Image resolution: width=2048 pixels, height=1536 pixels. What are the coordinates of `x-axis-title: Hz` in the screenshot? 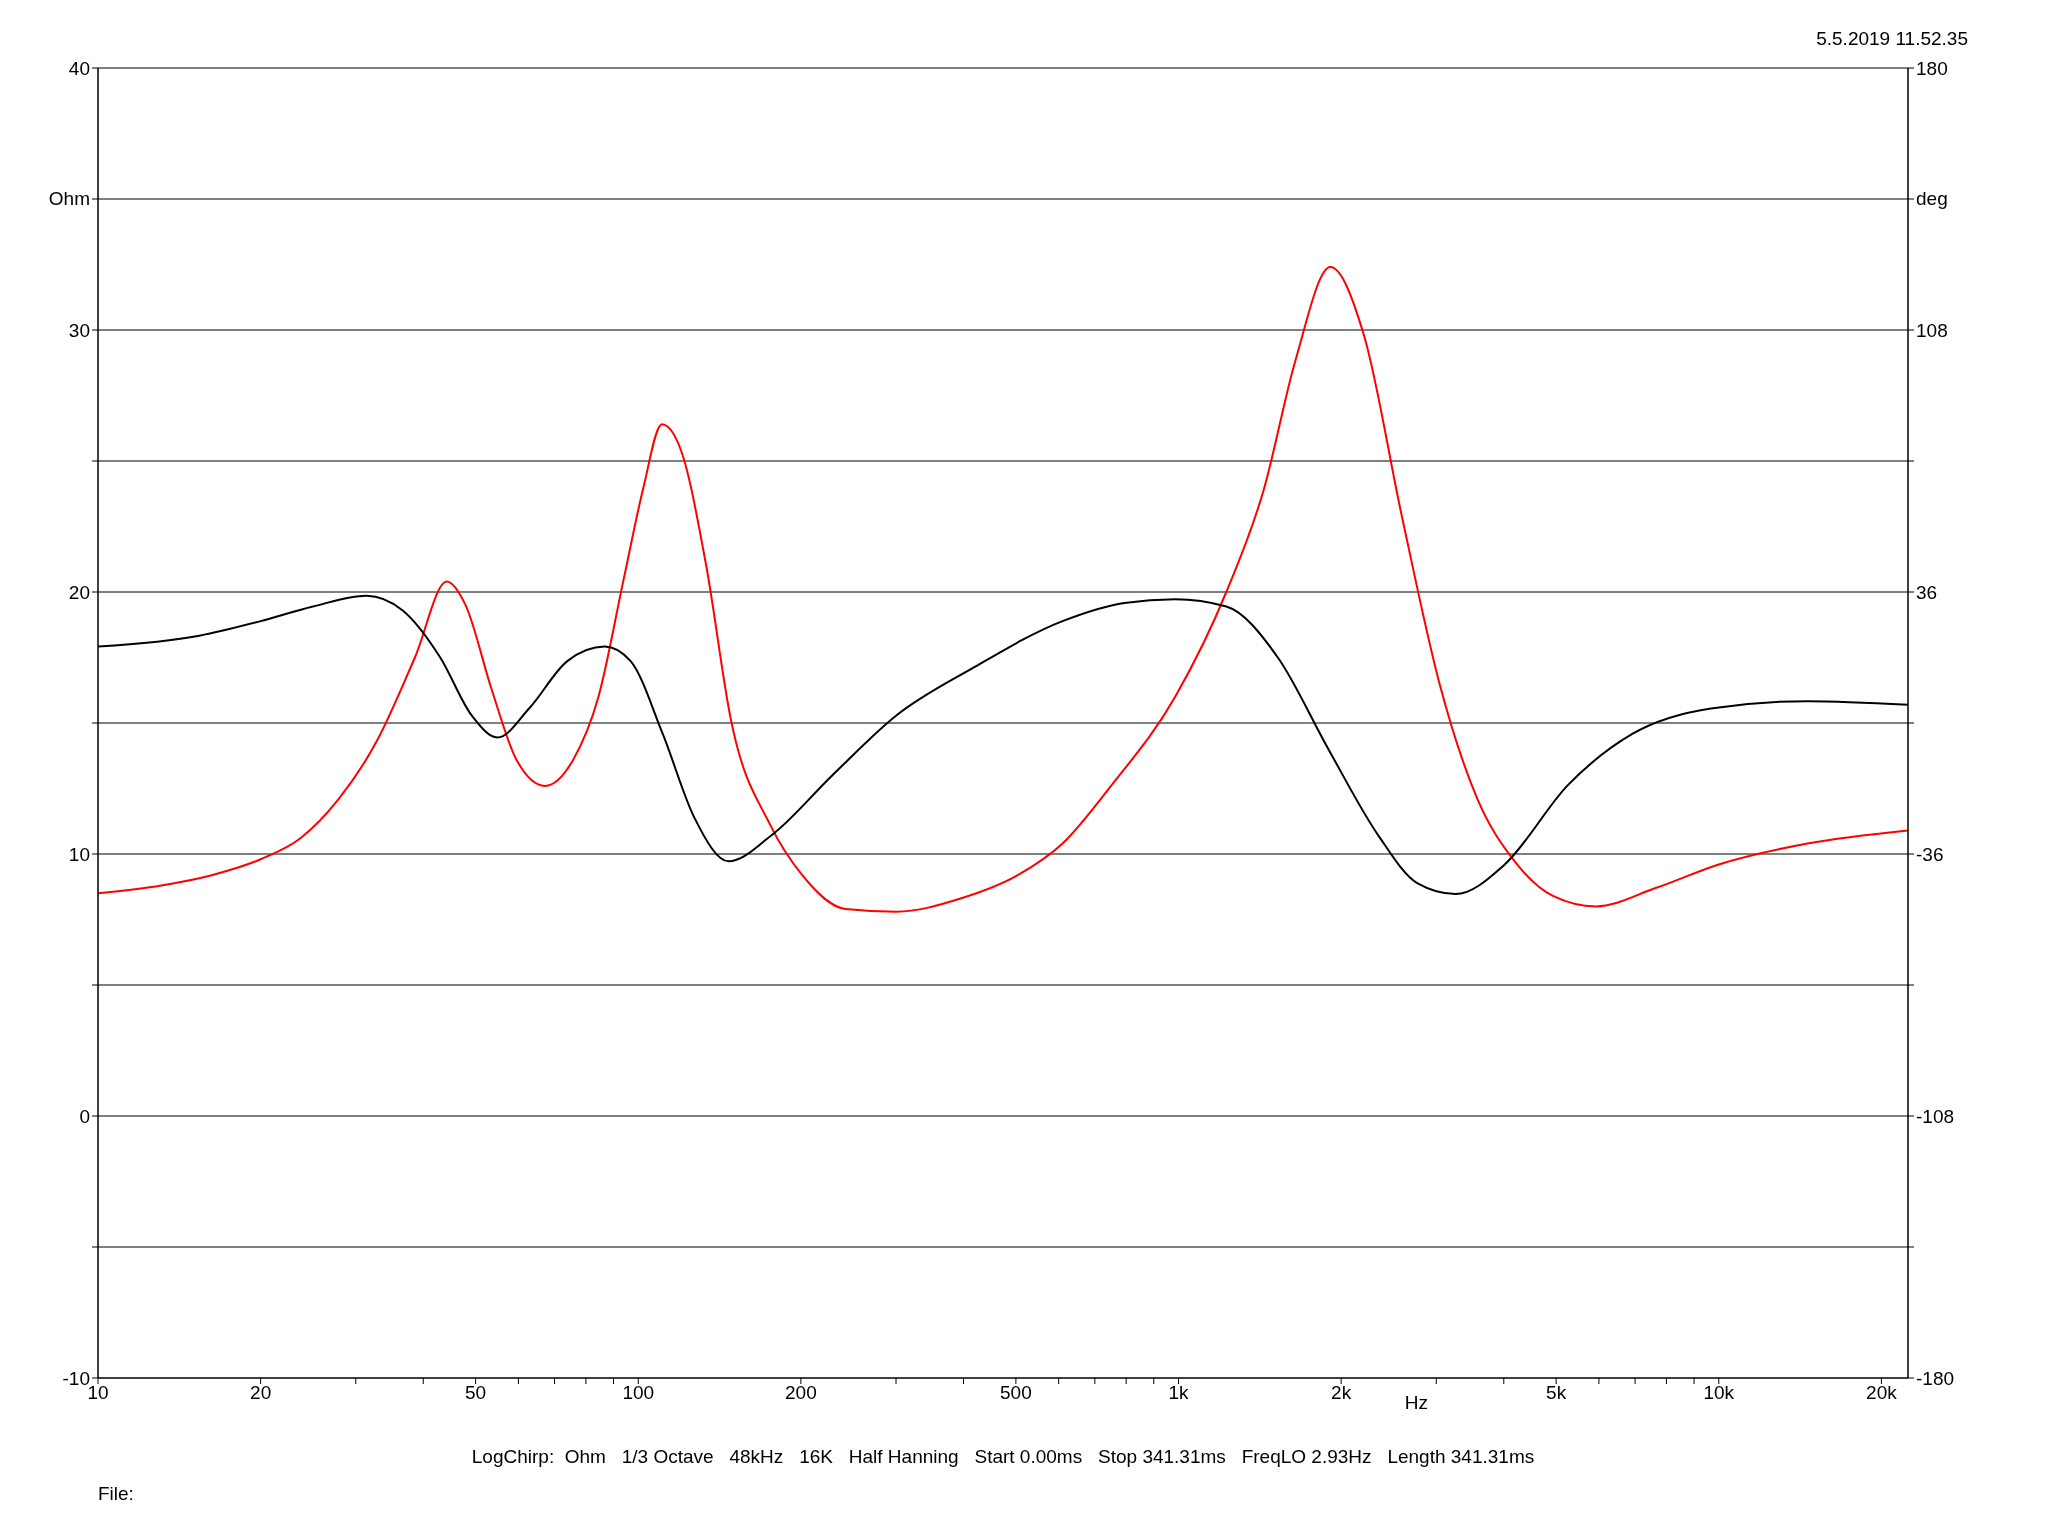 It's located at (1416, 1402).